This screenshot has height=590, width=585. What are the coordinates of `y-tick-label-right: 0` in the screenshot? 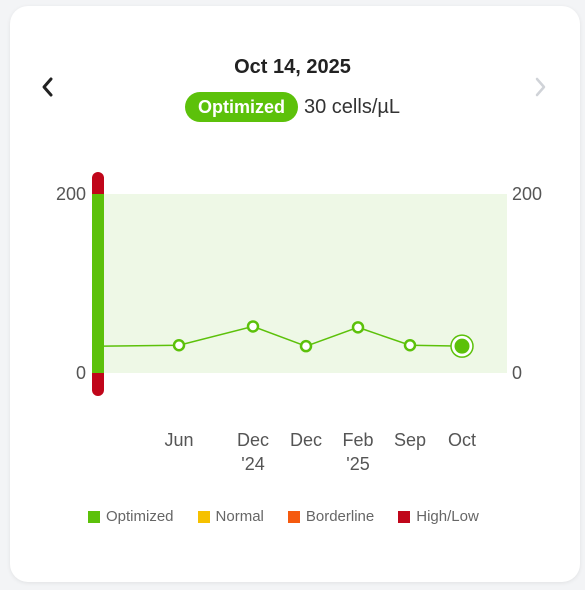 It's located at (517, 373).